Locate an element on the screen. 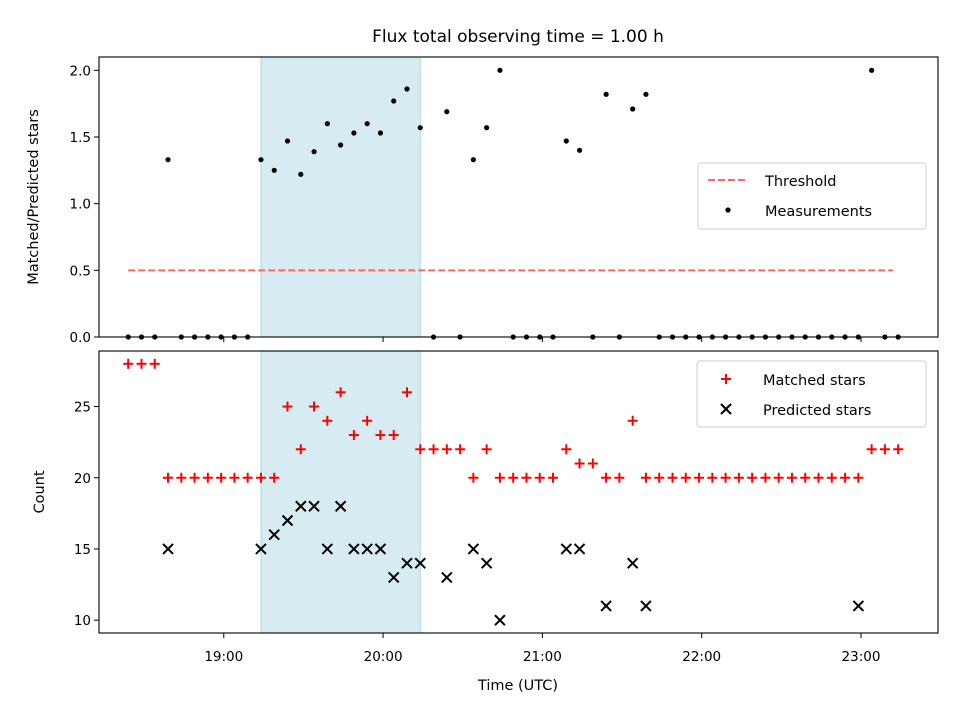 The height and width of the screenshot is (720, 960). legend-predicted-swatch is located at coordinates (726, 409).